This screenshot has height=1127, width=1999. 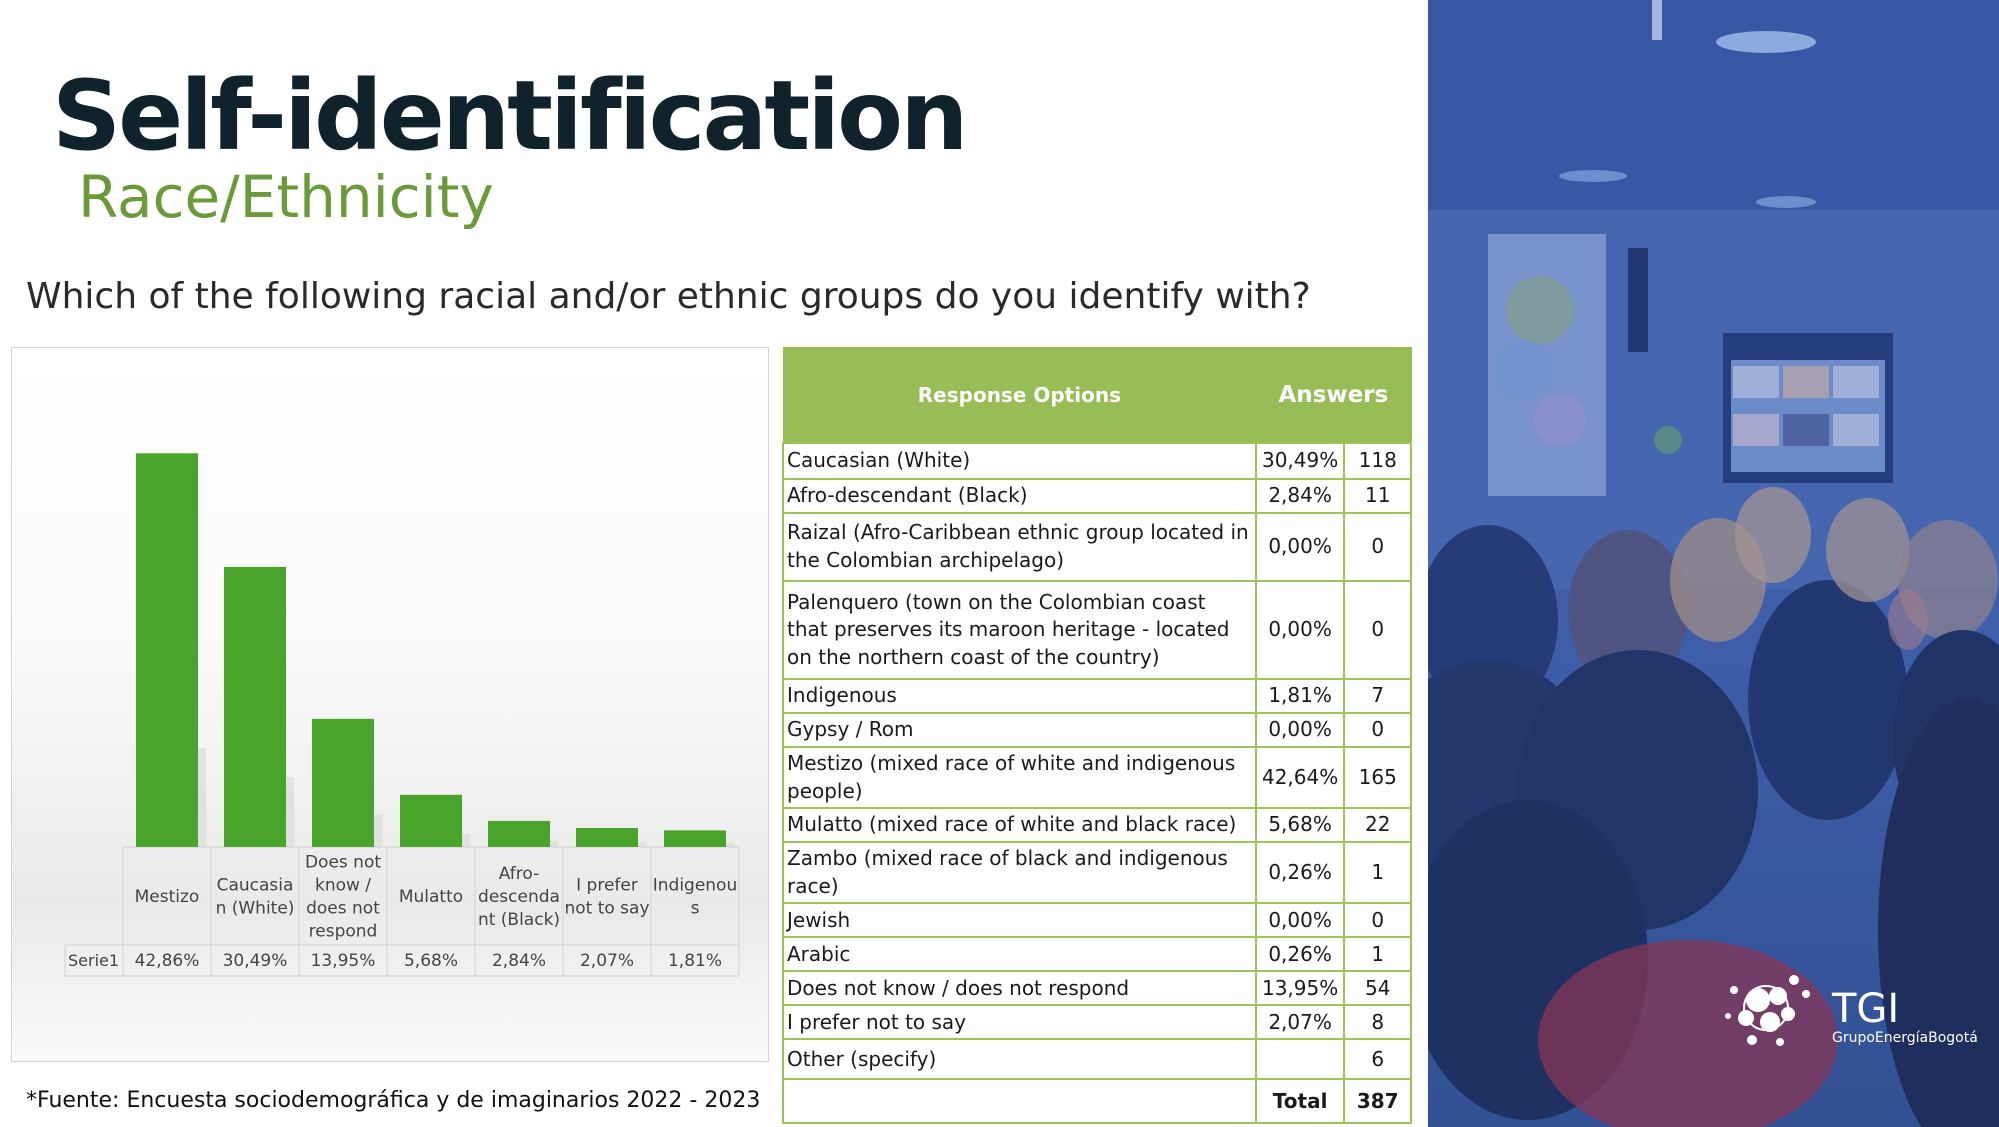 I want to click on response-percent: 5,68%, so click(x=1300, y=825).